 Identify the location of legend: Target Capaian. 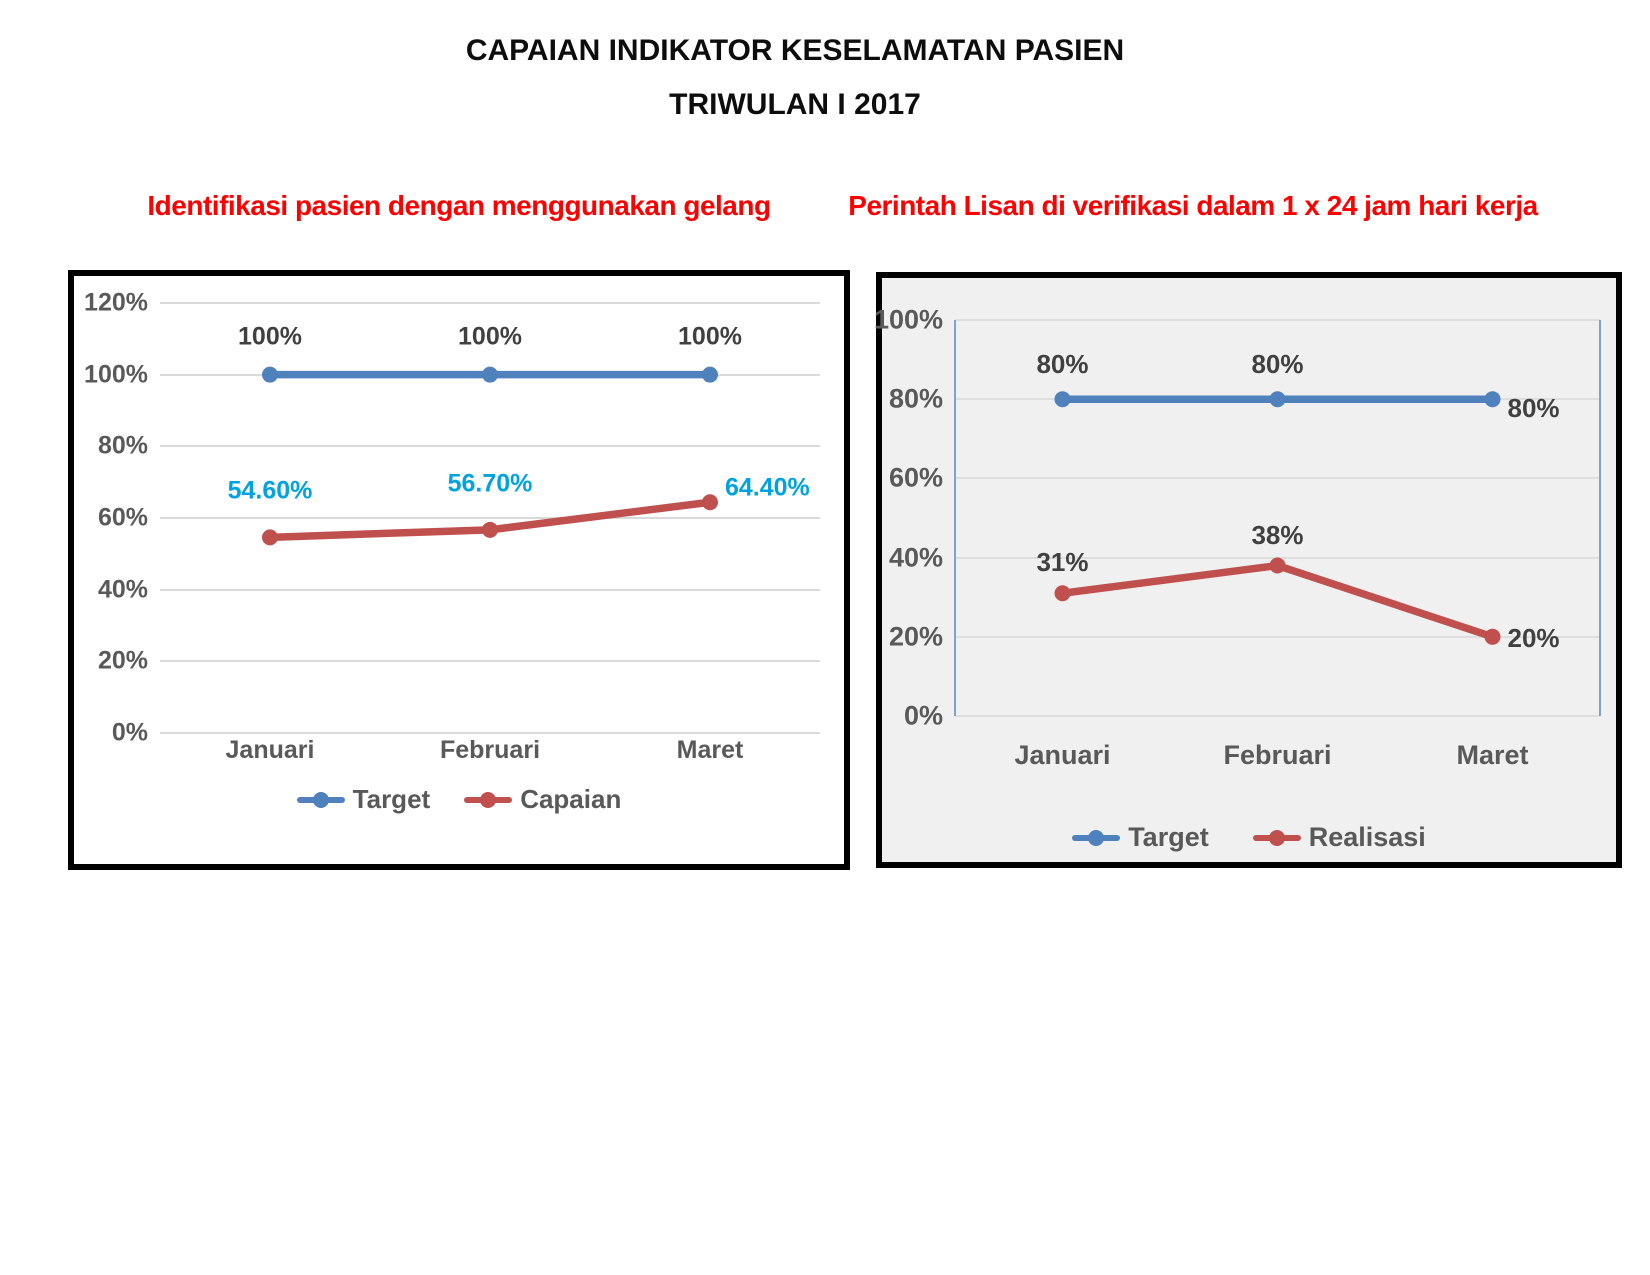
(459, 799).